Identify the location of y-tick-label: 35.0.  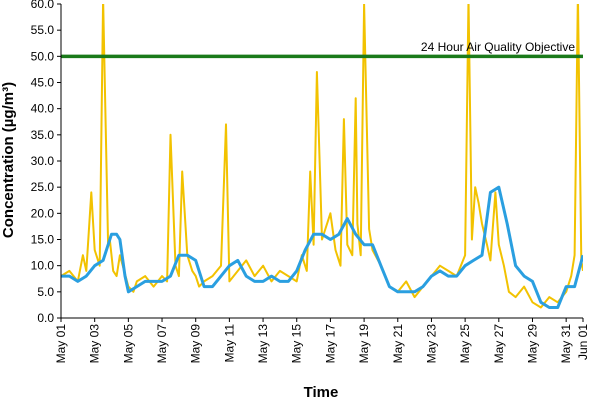
(43, 135).